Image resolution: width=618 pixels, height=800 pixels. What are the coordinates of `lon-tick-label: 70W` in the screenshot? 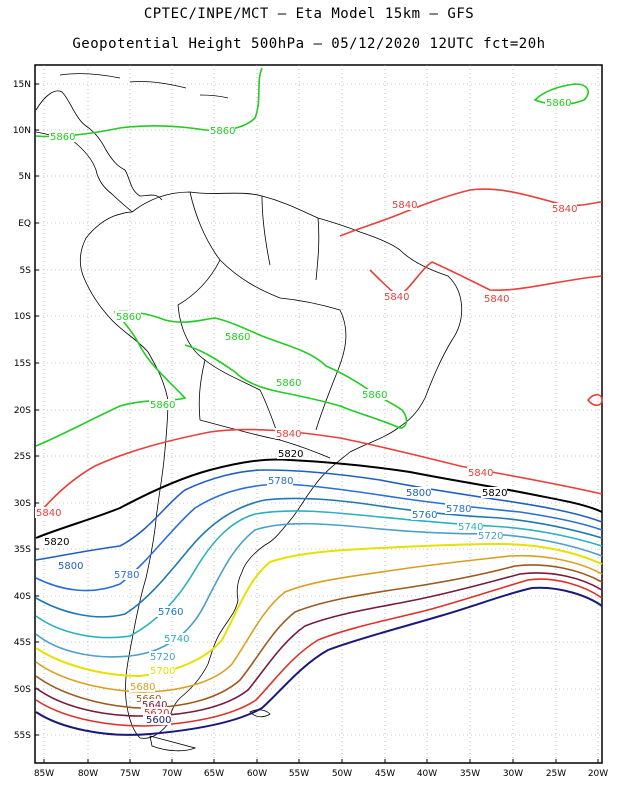 It's located at (172, 774).